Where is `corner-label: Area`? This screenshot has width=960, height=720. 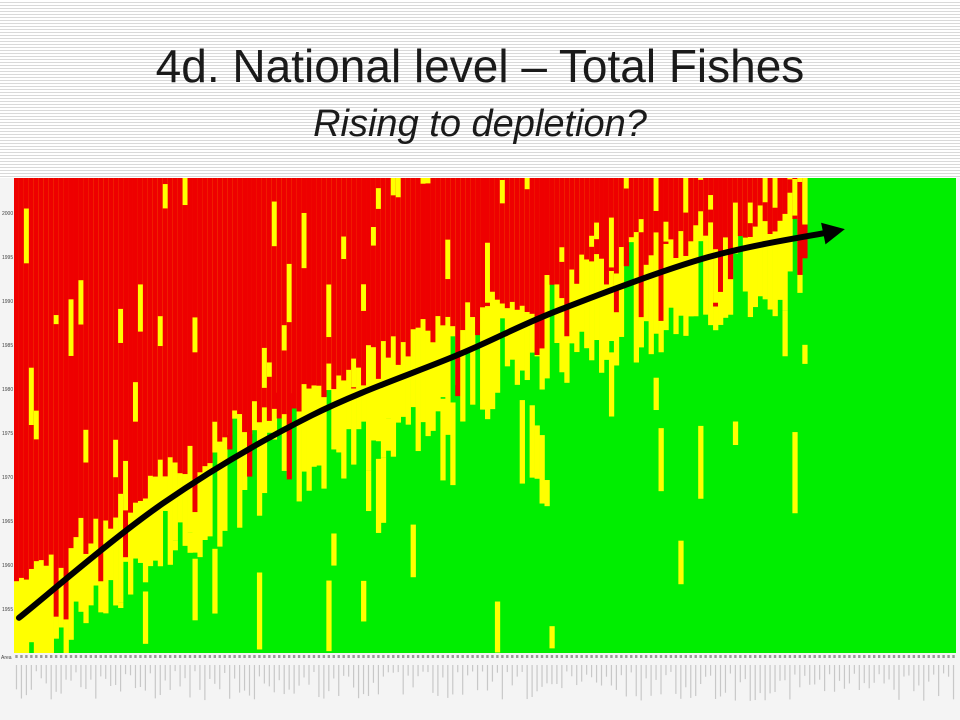 corner-label: Area is located at coordinates (6, 658).